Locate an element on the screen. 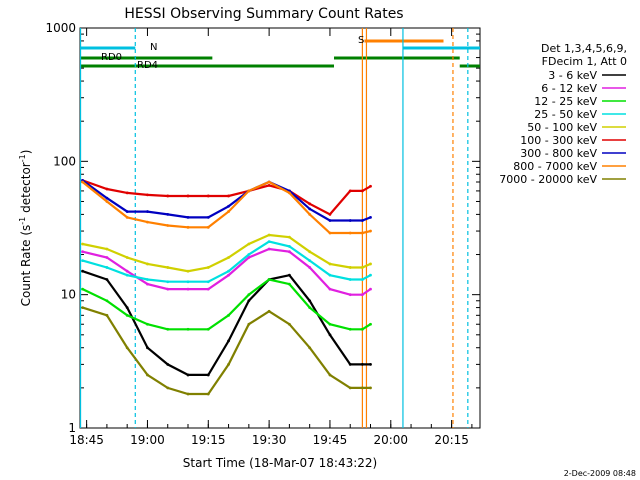 This screenshot has width=640, height=480. legend-label: 300 - 800 keV is located at coordinates (558, 153).